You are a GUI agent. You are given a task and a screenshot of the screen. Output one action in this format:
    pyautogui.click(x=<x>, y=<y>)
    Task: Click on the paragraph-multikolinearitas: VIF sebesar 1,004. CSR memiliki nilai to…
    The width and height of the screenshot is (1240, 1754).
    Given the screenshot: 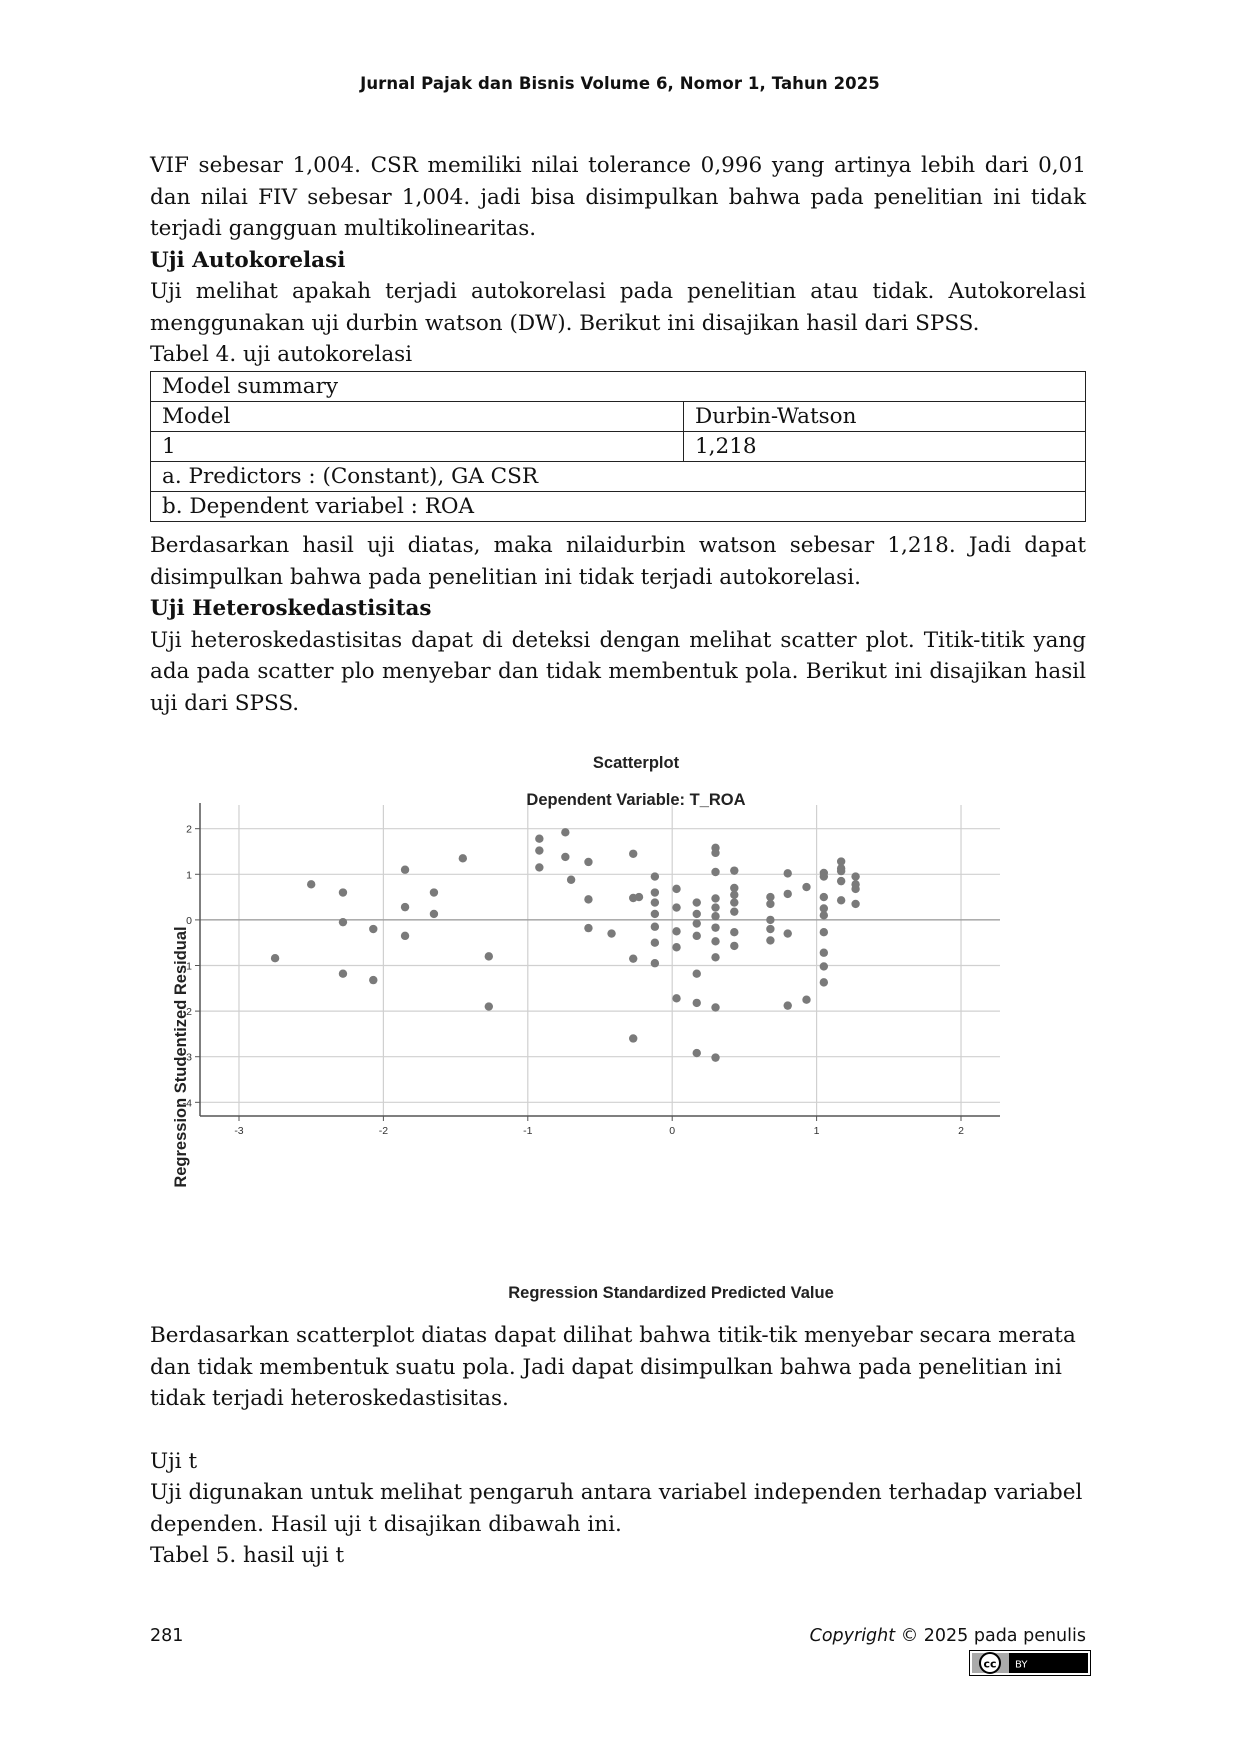 What is the action you would take?
    pyautogui.click(x=618, y=197)
    